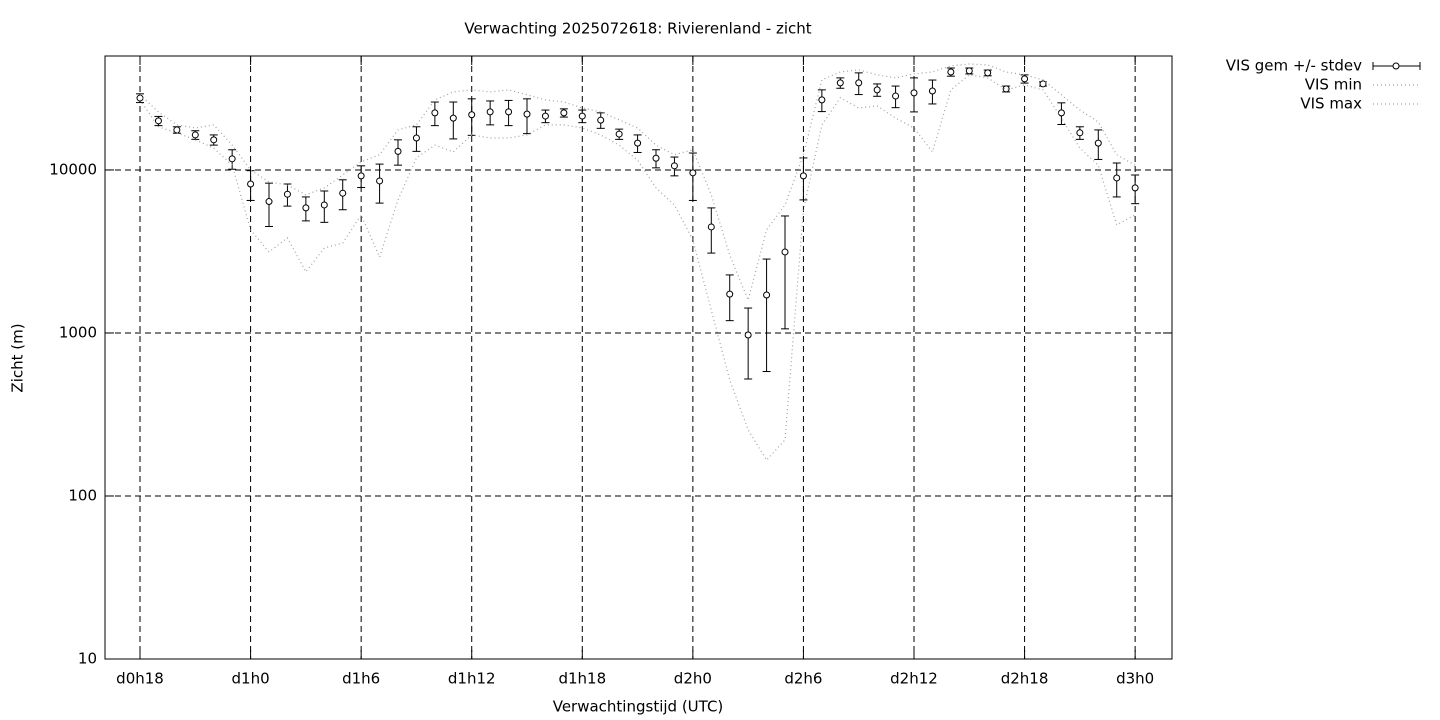  What do you see at coordinates (693, 679) in the screenshot?
I see `x-tick-label: d2h0` at bounding box center [693, 679].